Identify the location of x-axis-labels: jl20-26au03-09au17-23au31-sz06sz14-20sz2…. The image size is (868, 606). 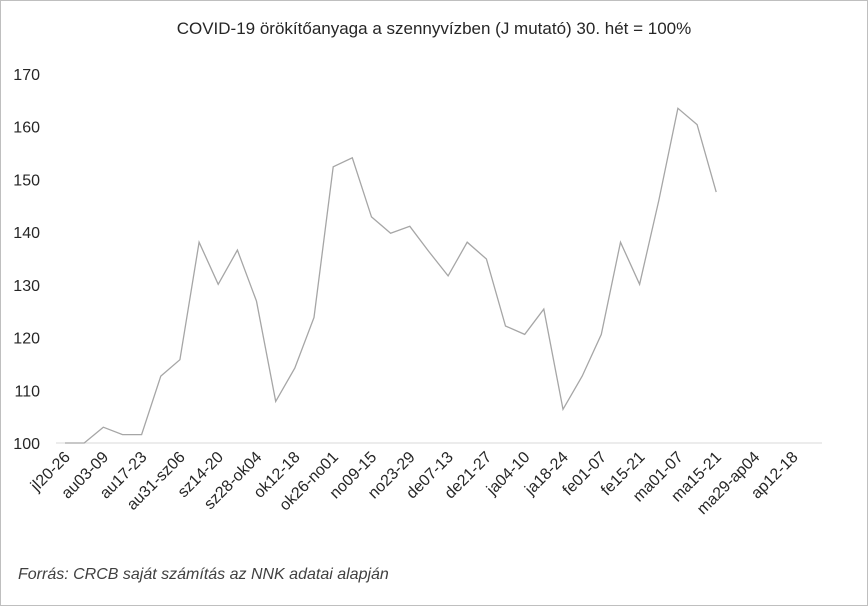
(414, 483).